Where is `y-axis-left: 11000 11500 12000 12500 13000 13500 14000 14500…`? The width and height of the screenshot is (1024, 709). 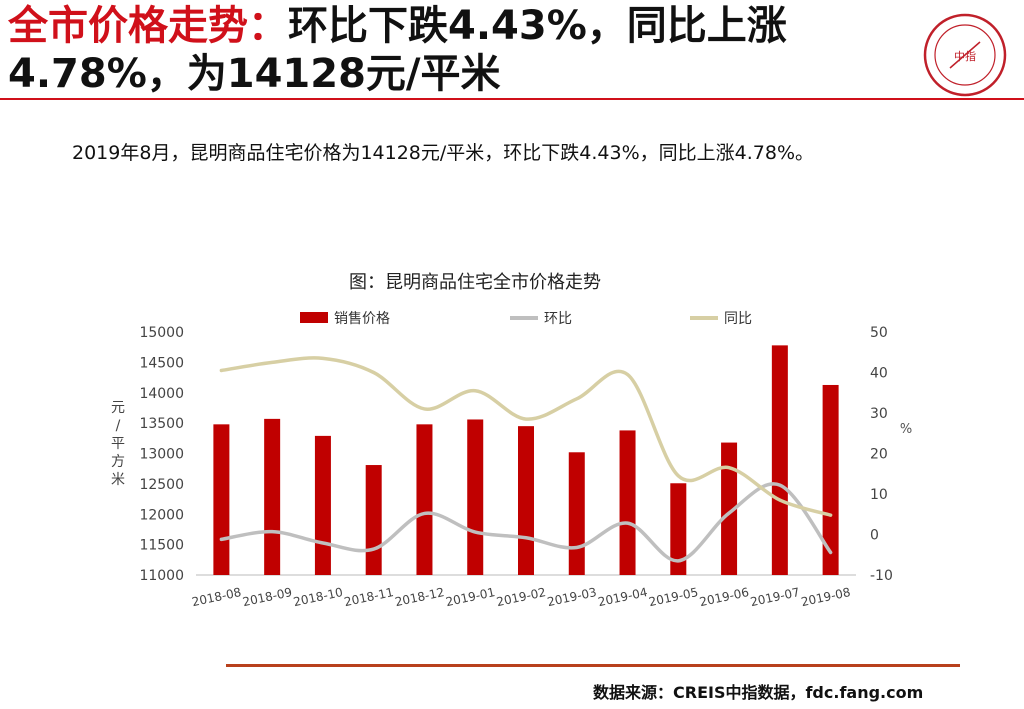 y-axis-left: 11000 11500 12000 12500 13000 13500 14000 14500… is located at coordinates (161, 454).